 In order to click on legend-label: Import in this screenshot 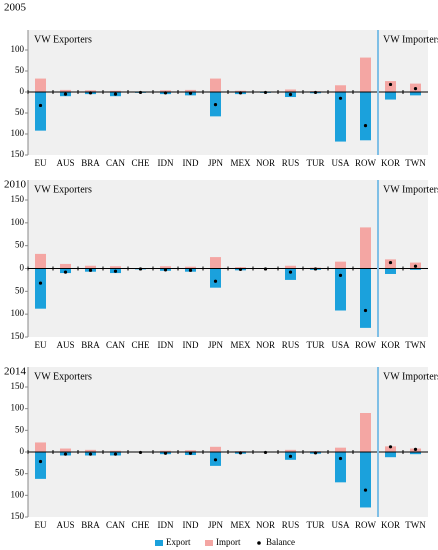, I will do `click(228, 542)`.